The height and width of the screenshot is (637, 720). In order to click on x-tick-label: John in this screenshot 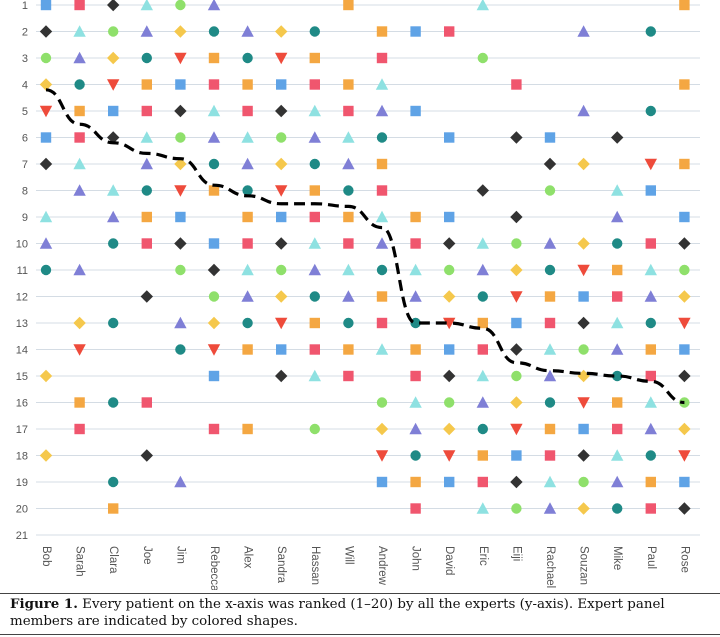, I will do `click(416, 558)`.